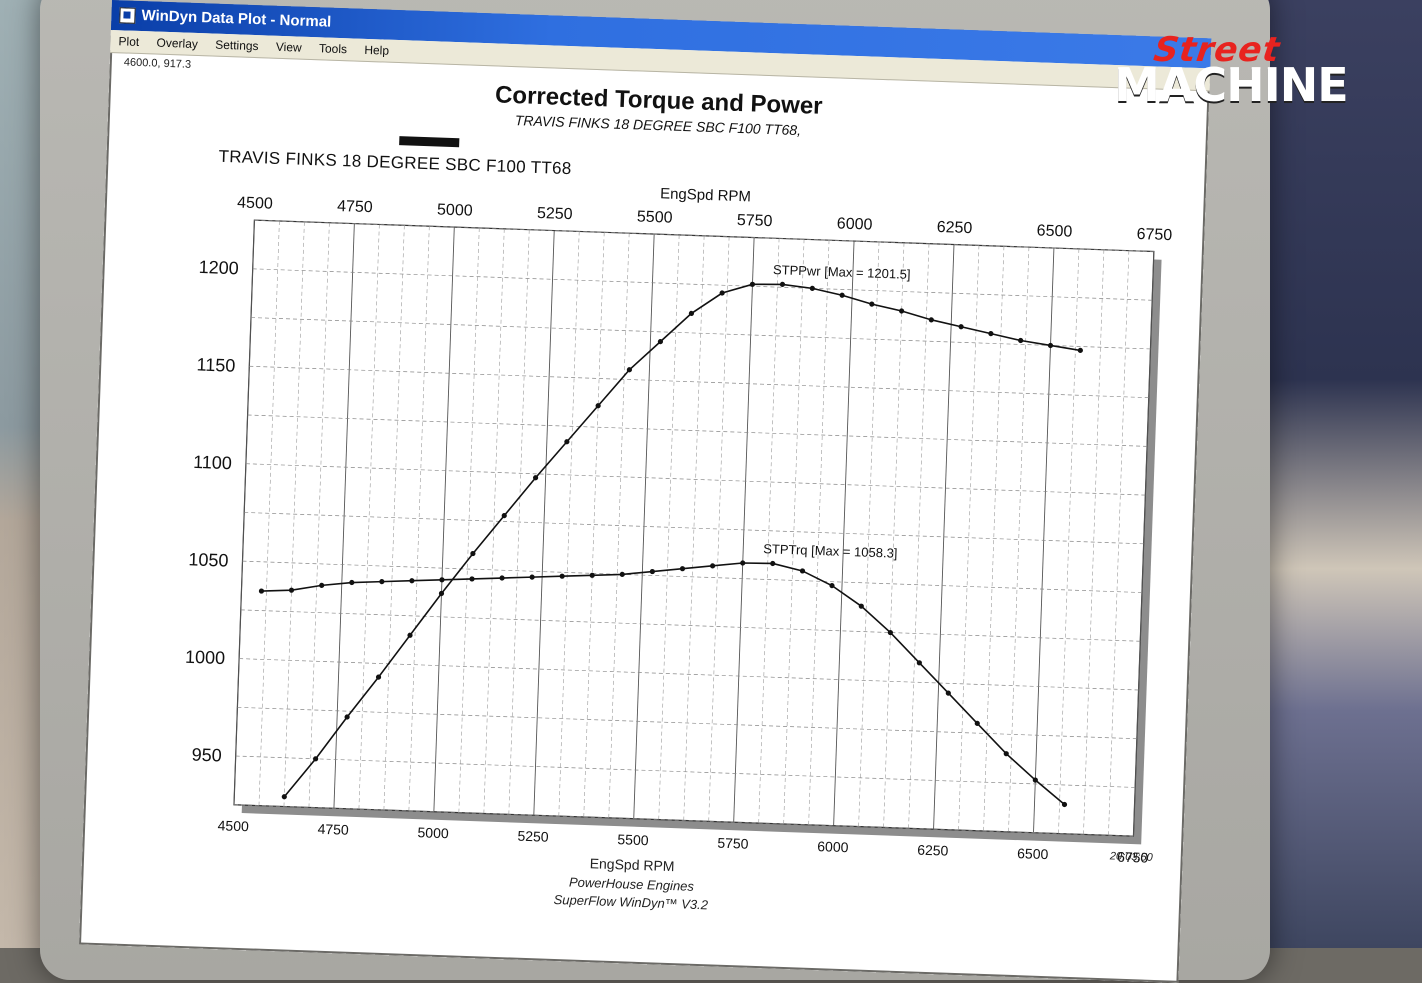 This screenshot has height=983, width=1422. Describe the element at coordinates (1231, 85) in the screenshot. I see `logo-machine-text: MACHINE` at that location.